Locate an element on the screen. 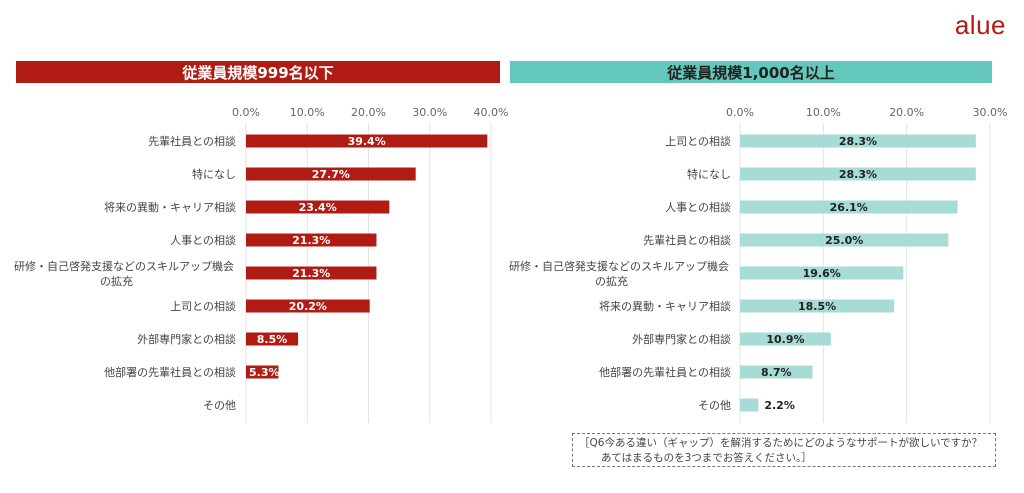 The width and height of the screenshot is (1024, 493). data-label: 10.9% is located at coordinates (785, 339).